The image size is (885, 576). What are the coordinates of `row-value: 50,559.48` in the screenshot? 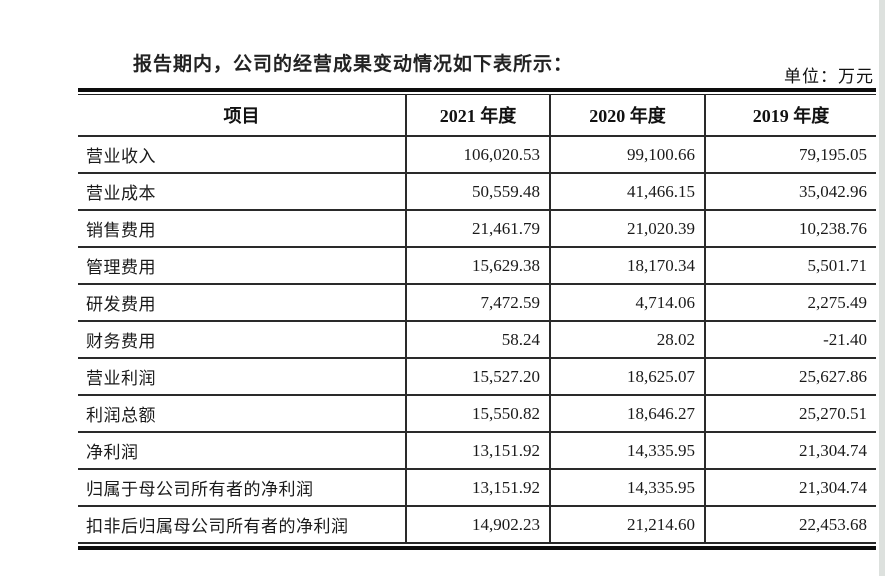 It's located at (478, 192).